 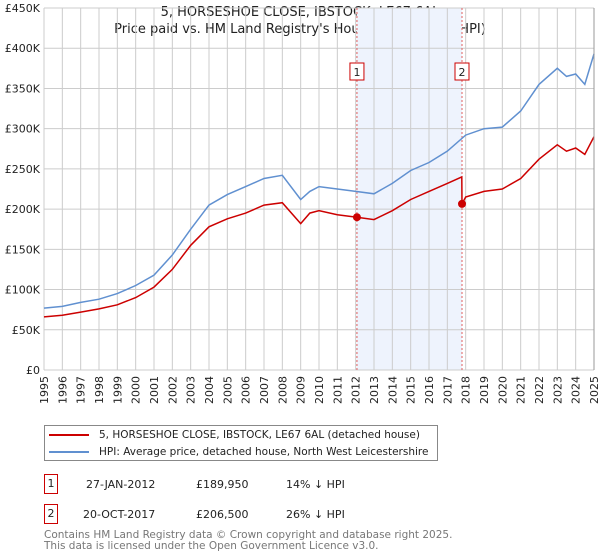 I want to click on x-tick-label: 2017, so click(x=447, y=390).